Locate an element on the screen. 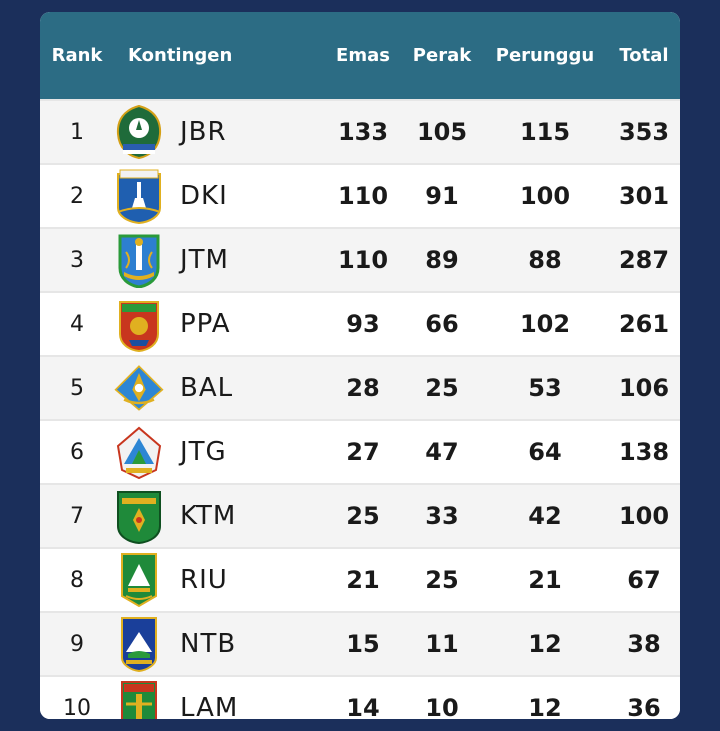 Image resolution: width=720 pixels, height=731 pixels. total-cell: 301 is located at coordinates (644, 196).